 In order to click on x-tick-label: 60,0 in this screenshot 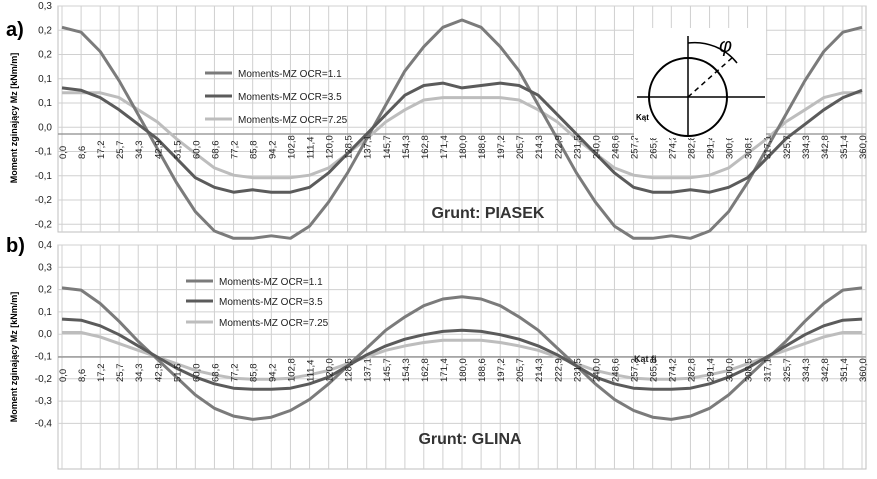, I will do `click(196, 150)`.